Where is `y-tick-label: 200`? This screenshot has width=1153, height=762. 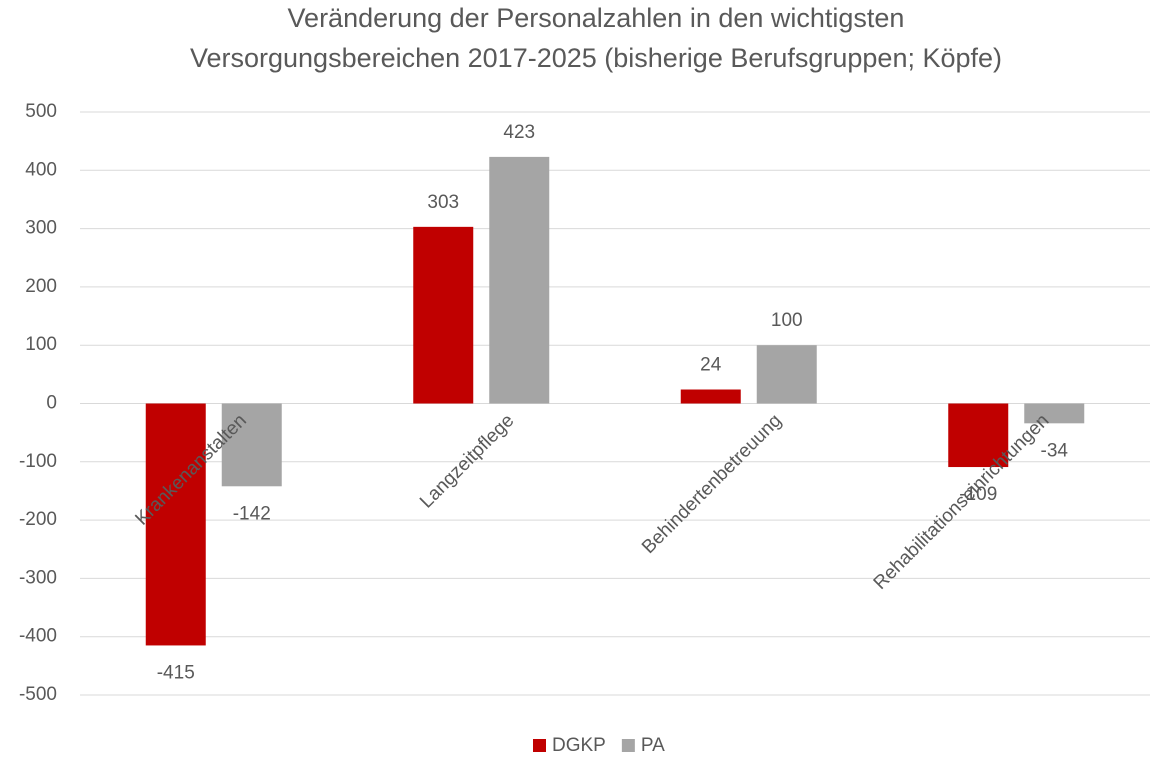 y-tick-label: 200 is located at coordinates (41, 286).